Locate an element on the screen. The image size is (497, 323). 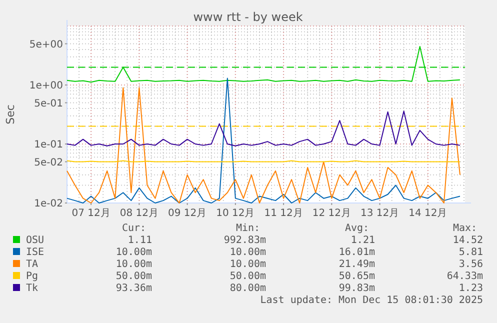
legend-label: Pg is located at coordinates (32, 276).